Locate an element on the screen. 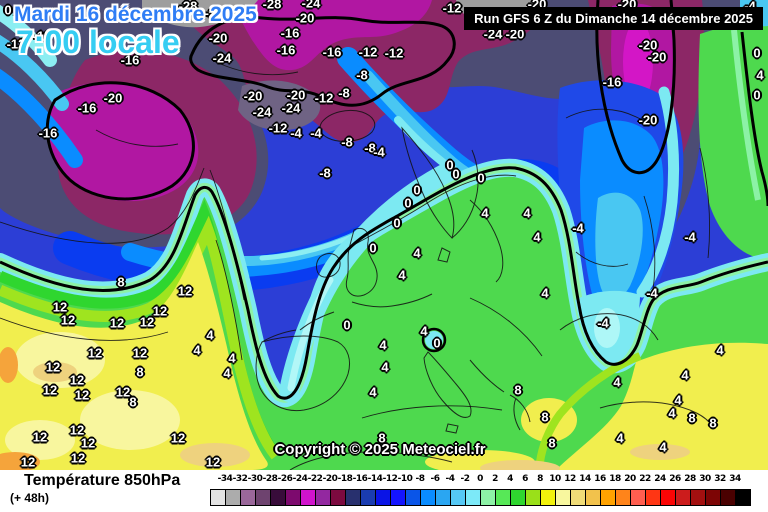 Image resolution: width=768 pixels, height=512 pixels. scale-tick-label: -26 is located at coordinates (285, 479).